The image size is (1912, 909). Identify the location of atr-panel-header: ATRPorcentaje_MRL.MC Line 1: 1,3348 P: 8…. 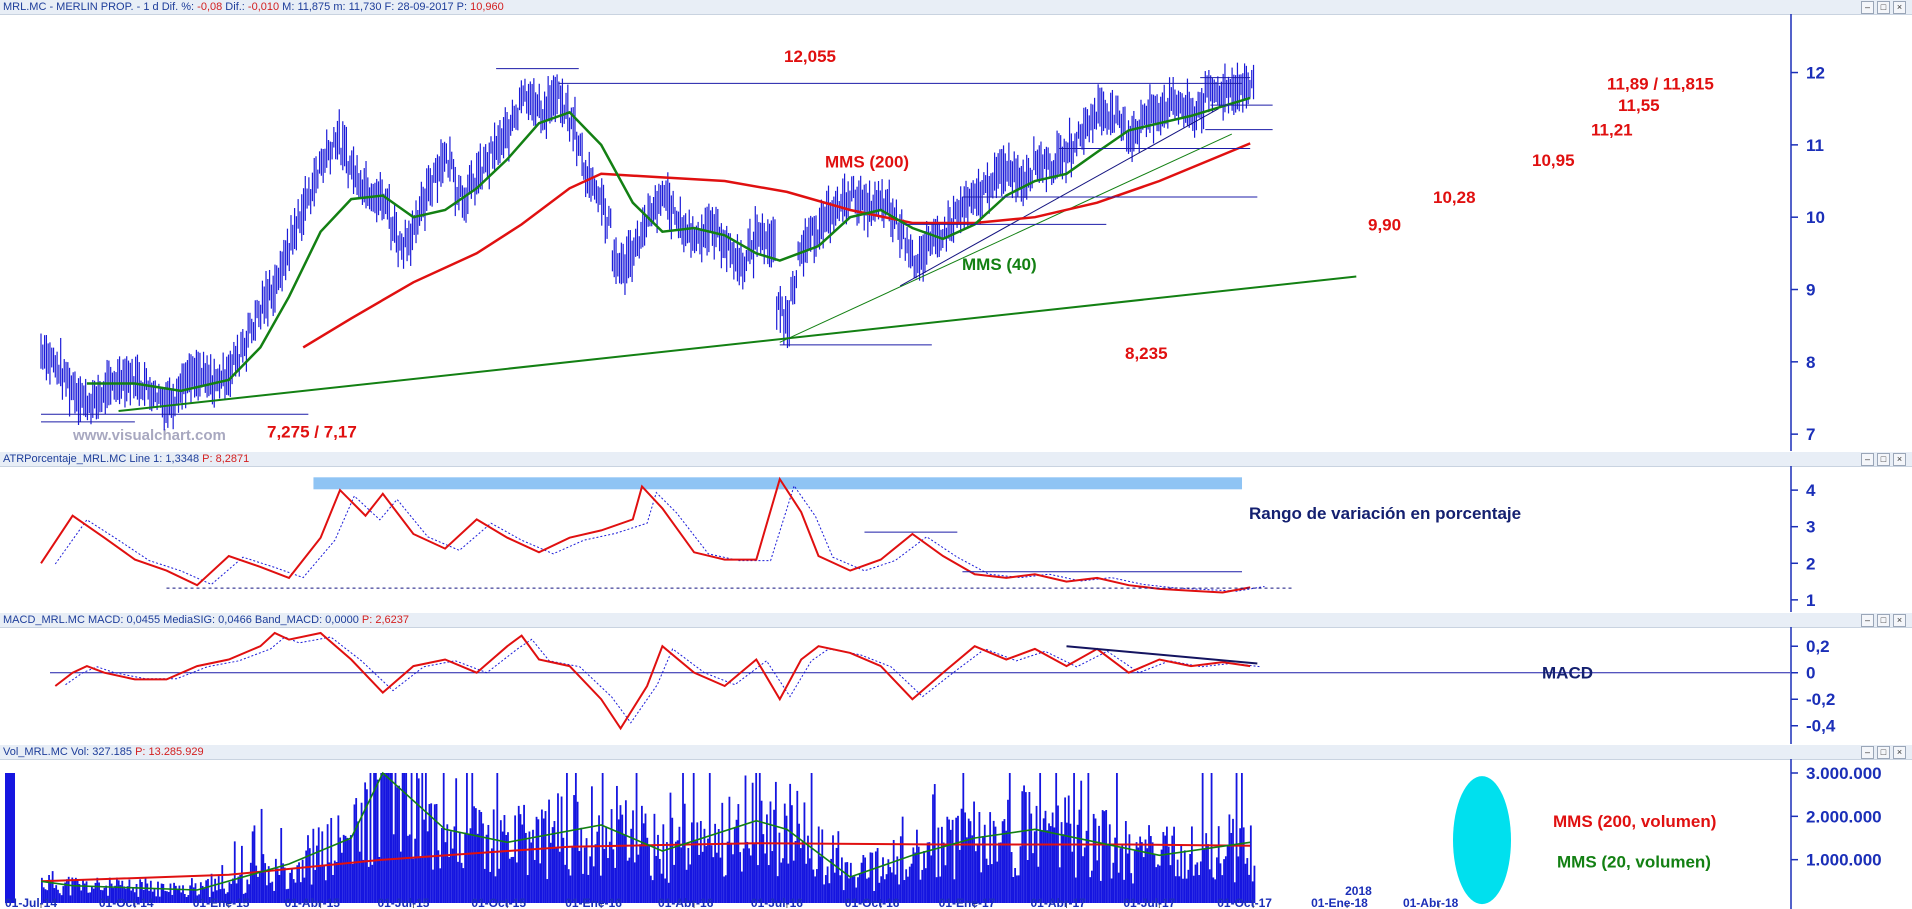
(956, 459).